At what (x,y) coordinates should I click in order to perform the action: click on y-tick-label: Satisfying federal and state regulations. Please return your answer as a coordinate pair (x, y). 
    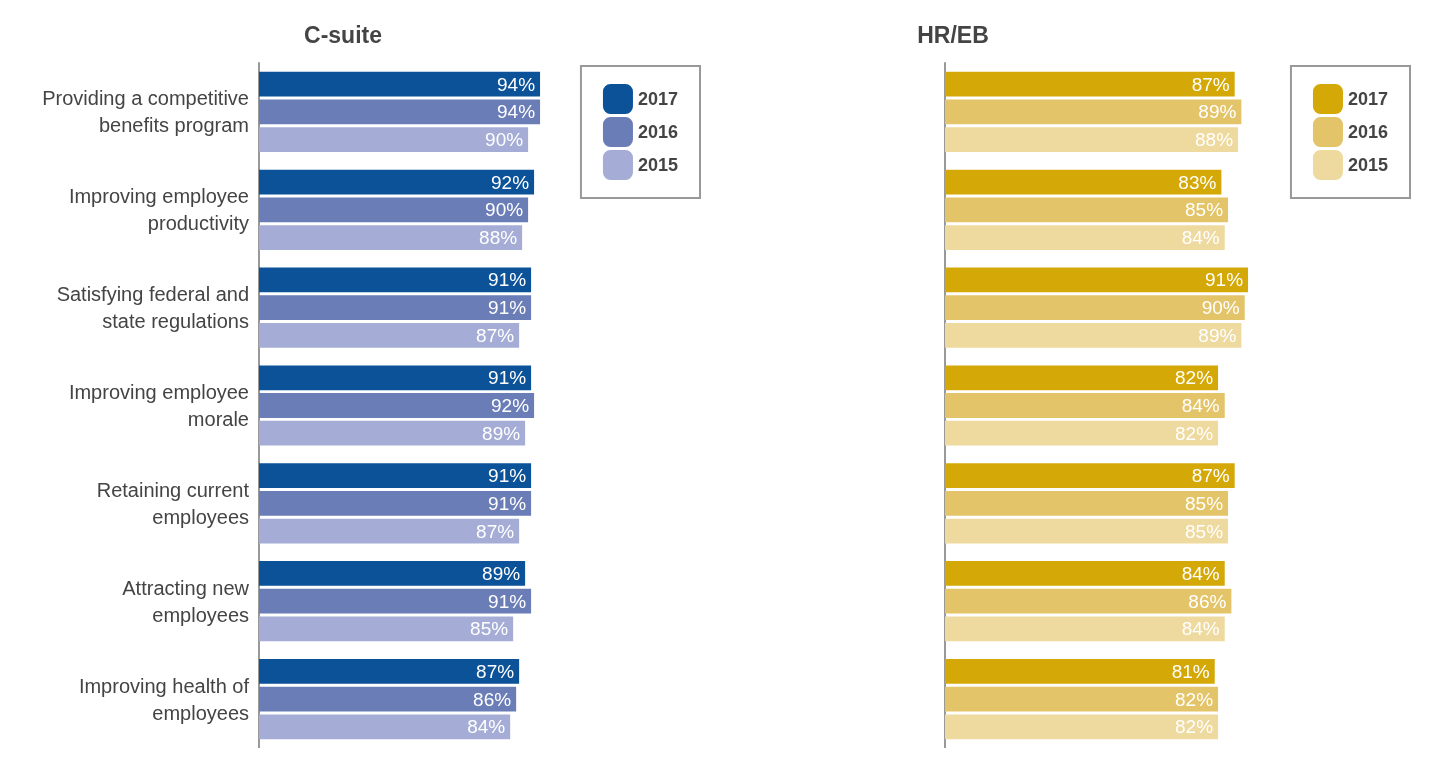
    Looking at the image, I should click on (152, 308).